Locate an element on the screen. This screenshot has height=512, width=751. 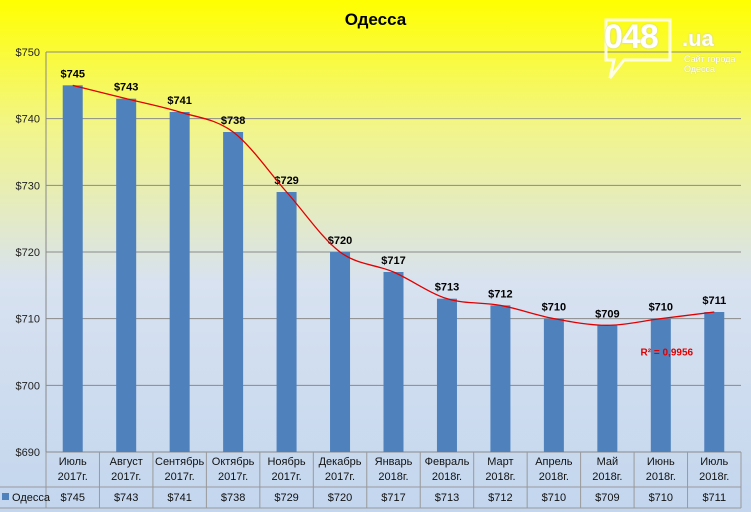
x-category-label: Март is located at coordinates (500, 462).